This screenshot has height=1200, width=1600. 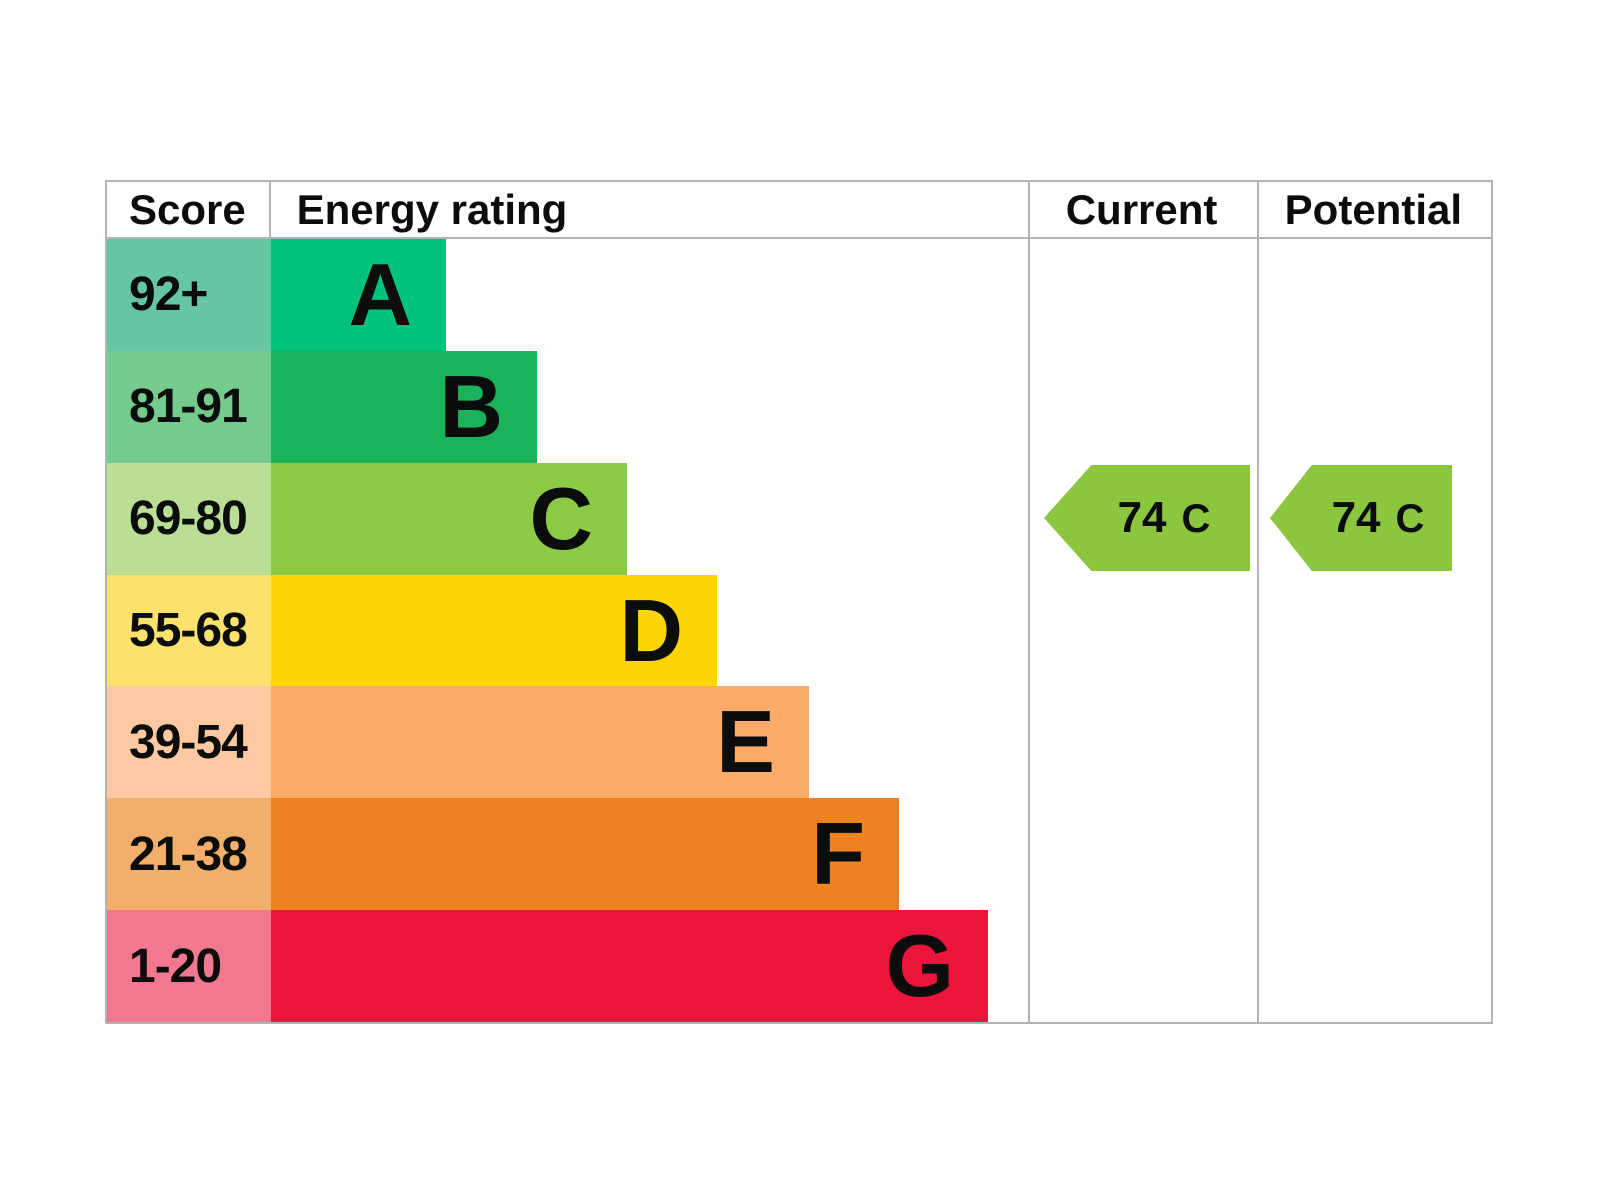 I want to click on current-rating-arrow: 74 C, so click(x=1147, y=518).